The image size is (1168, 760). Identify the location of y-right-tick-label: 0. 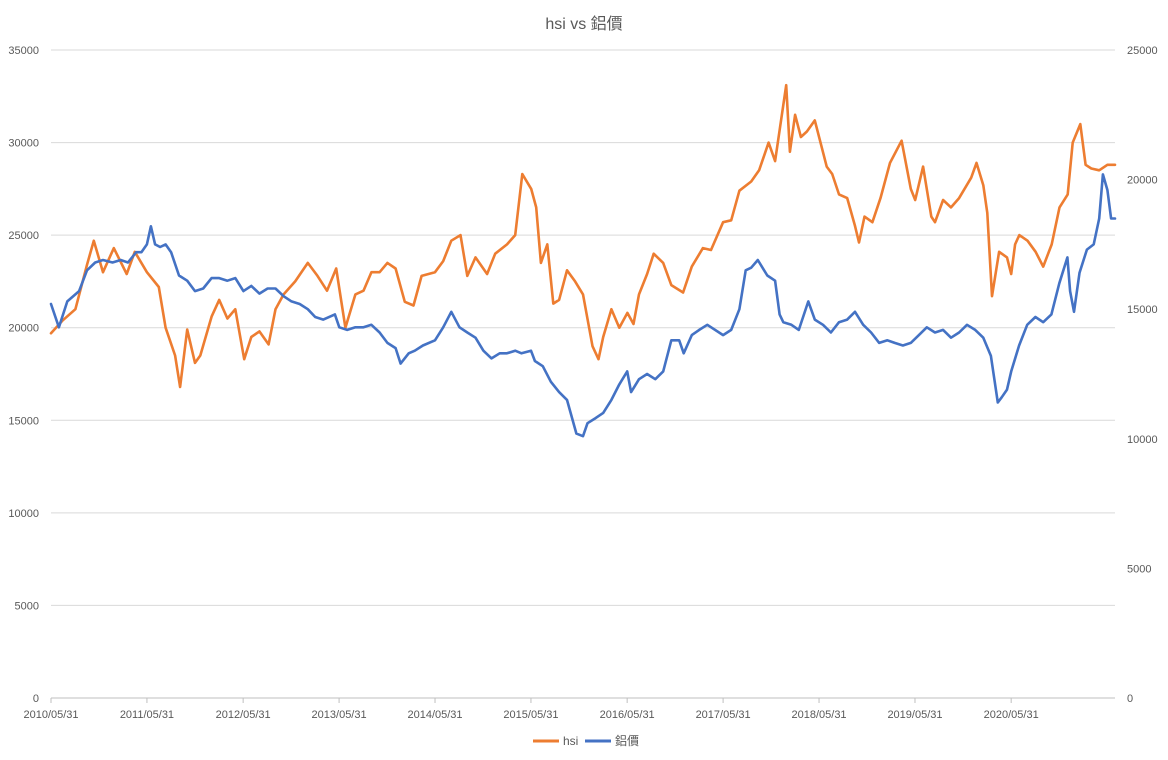
(1130, 699).